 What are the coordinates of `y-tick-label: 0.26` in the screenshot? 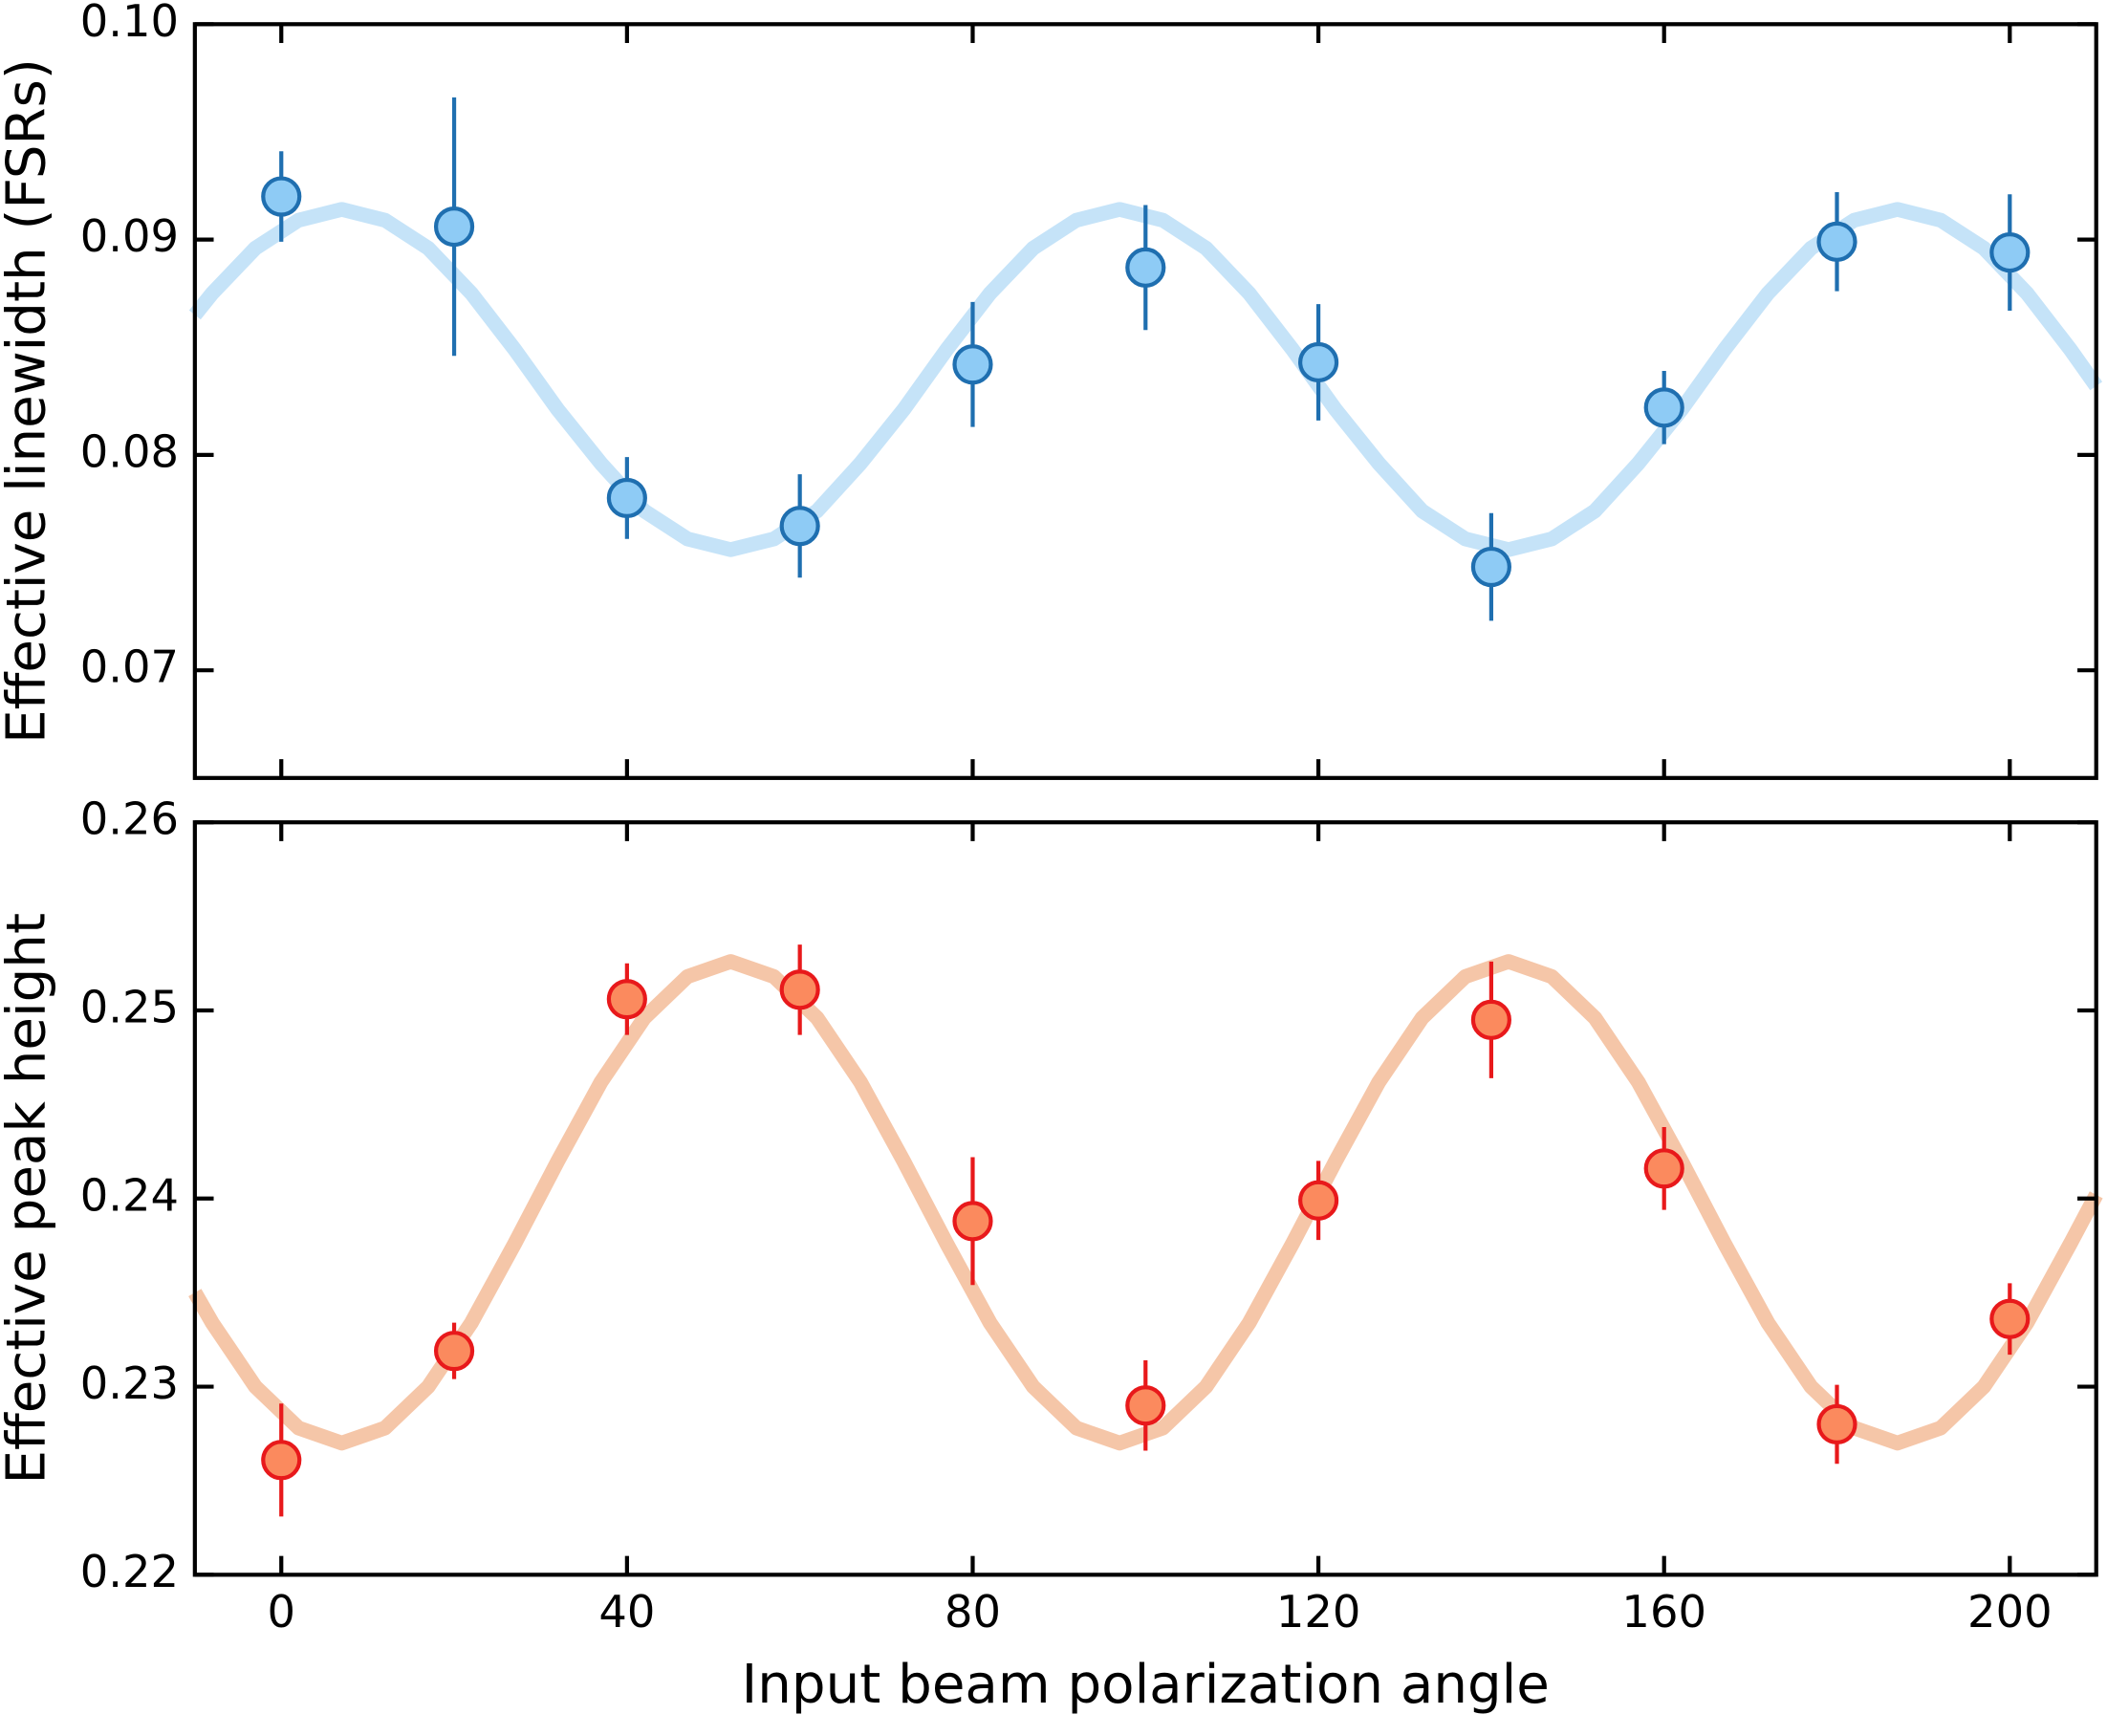 It's located at (129, 819).